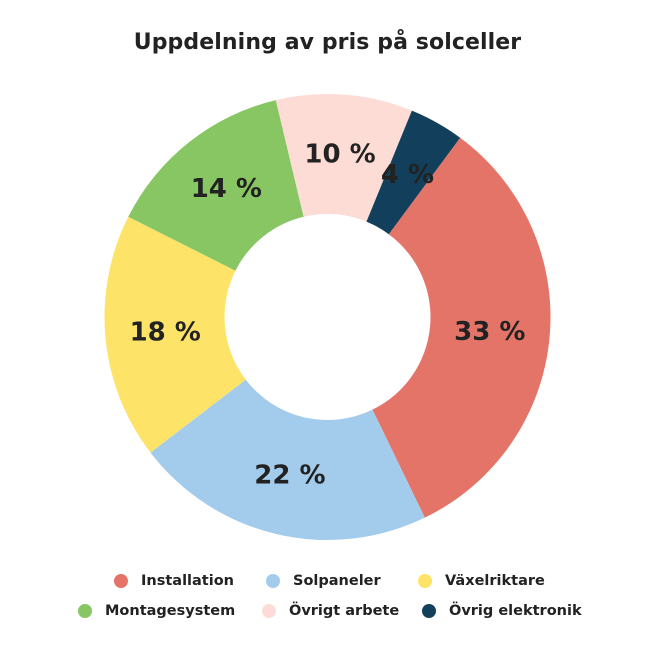 The width and height of the screenshot is (655, 655). Describe the element at coordinates (187, 581) in the screenshot. I see `legend-label-installation: Installation` at that location.